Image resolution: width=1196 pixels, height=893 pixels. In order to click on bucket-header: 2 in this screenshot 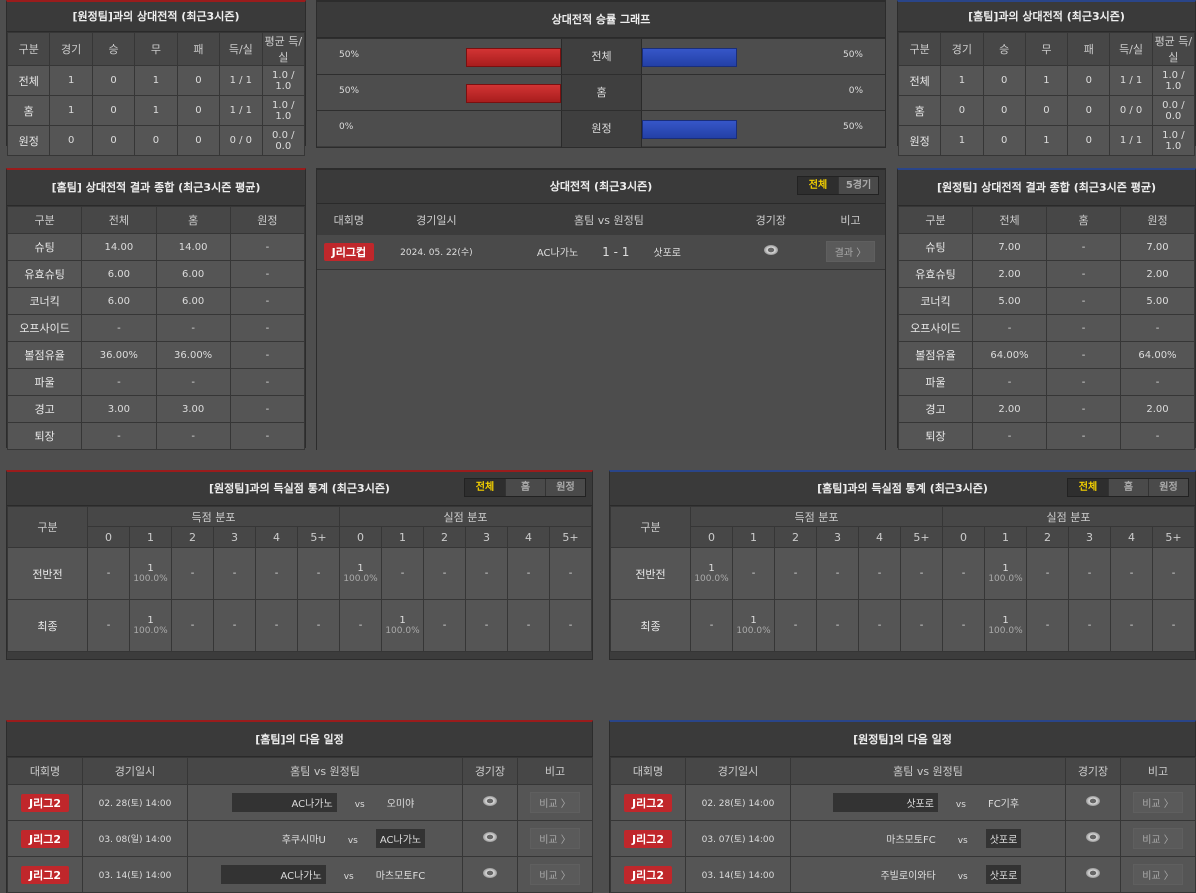, I will do `click(1047, 537)`.